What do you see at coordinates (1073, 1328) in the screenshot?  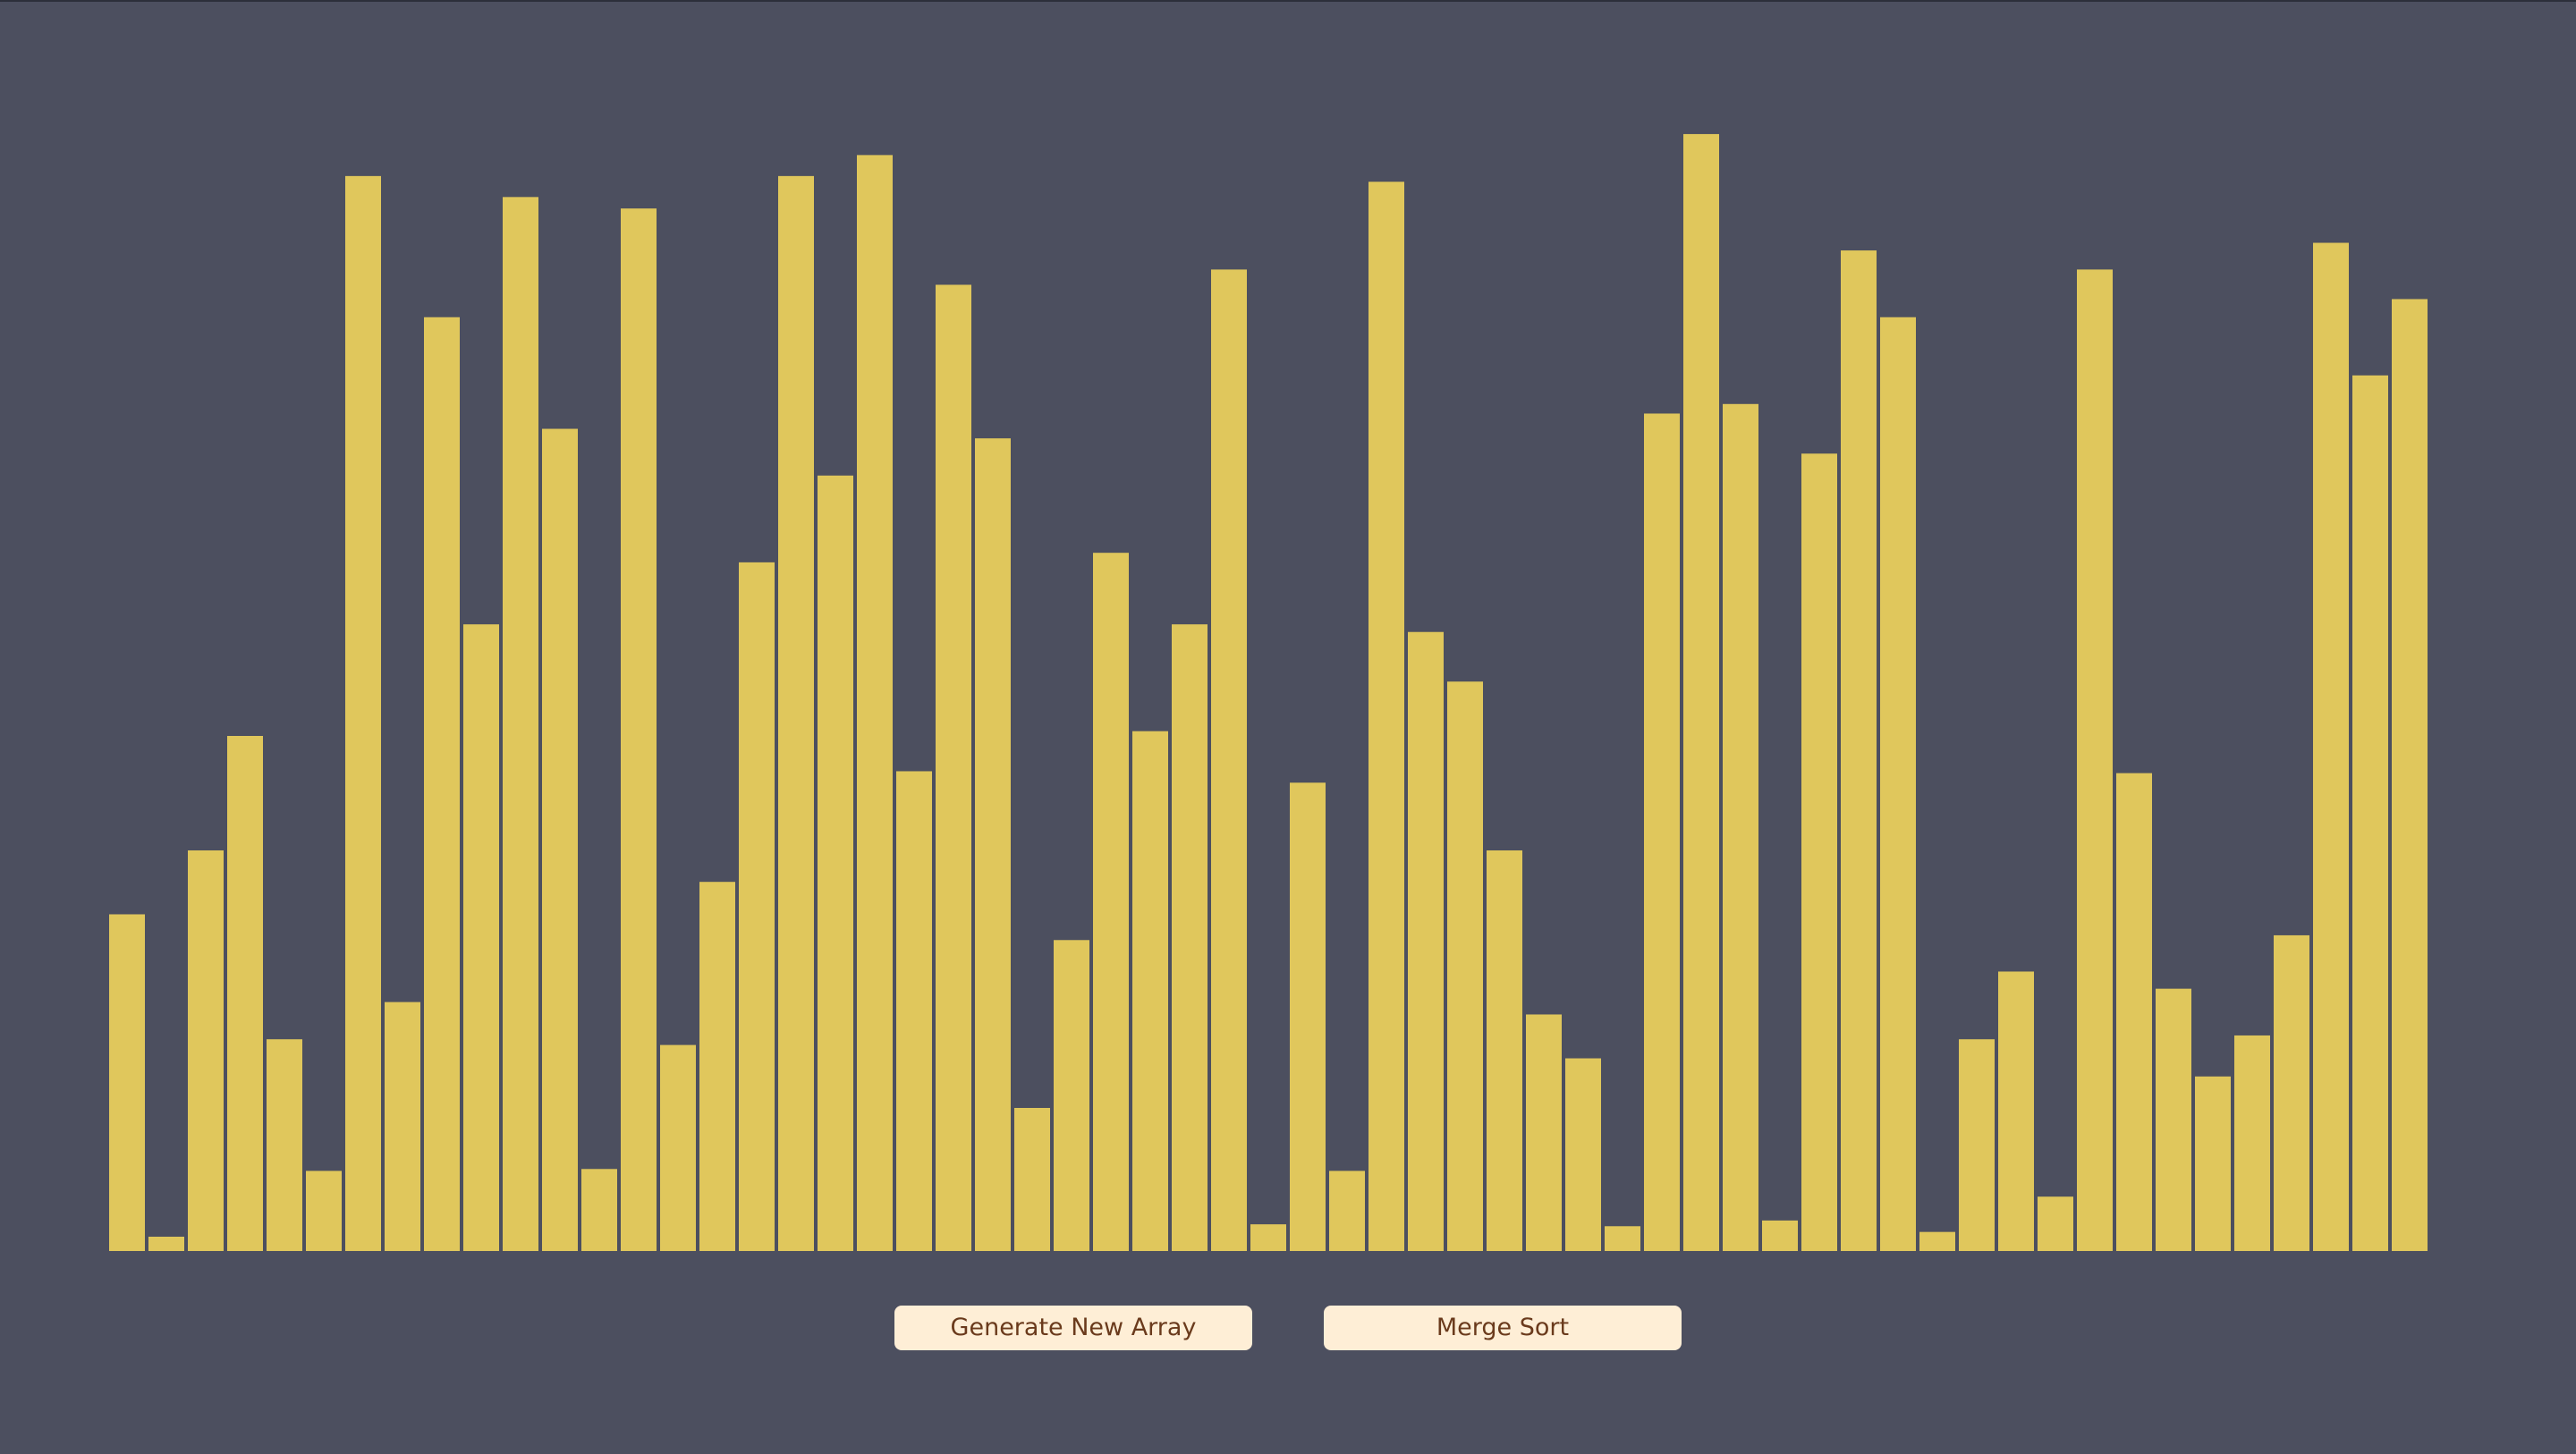 I see `generate-new-array-button: Generate New Array` at bounding box center [1073, 1328].